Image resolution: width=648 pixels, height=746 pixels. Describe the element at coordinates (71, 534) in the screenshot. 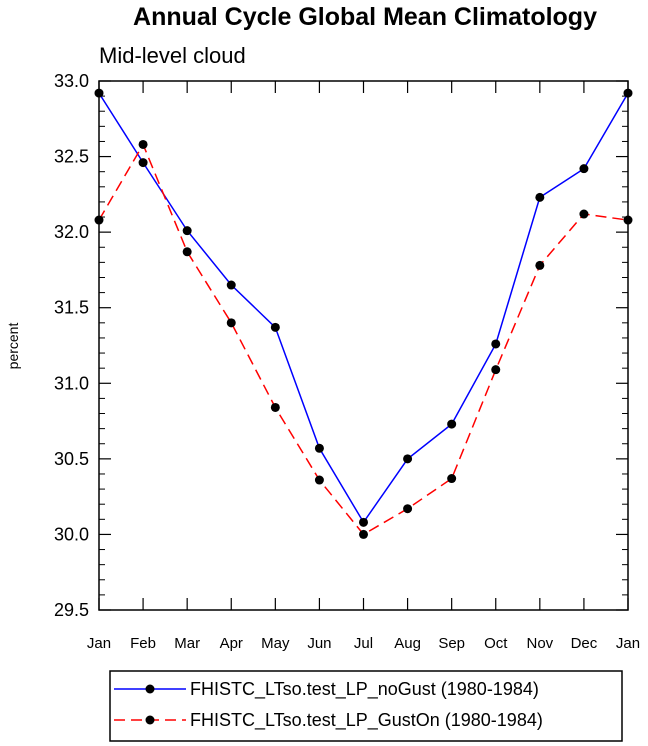

I see `y-tick-label: 30.0` at that location.